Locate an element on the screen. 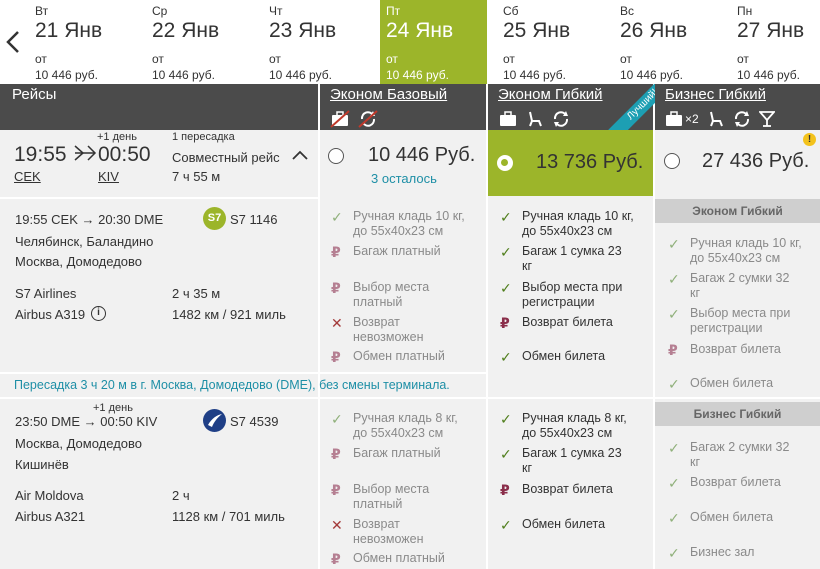 The image size is (820, 569). segment-distance: 1128 км / 701 миль is located at coordinates (228, 516).